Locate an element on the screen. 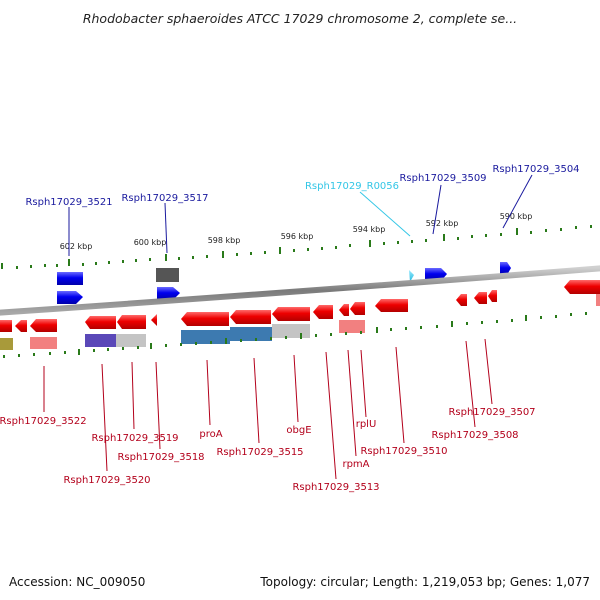 Image resolution: width=600 pixels, height=600 pixels. gene-arrow-3507a is located at coordinates (480, 298).